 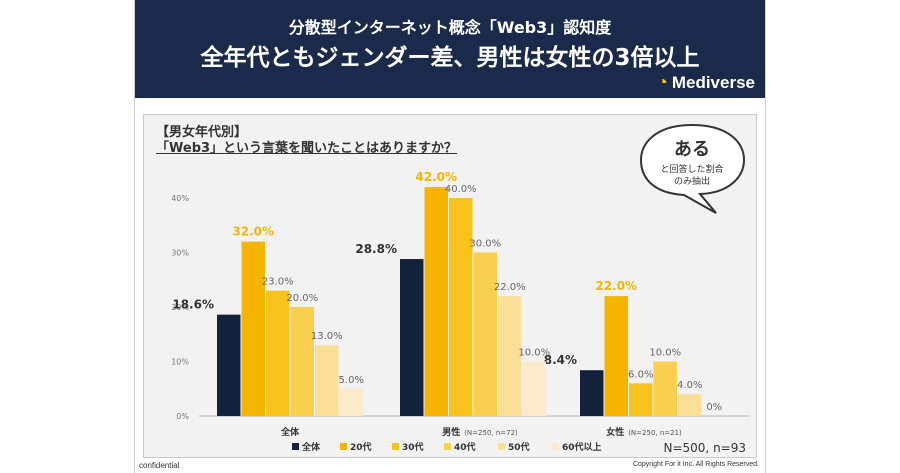 What do you see at coordinates (592, 393) in the screenshot?
I see `bar-全体-女性` at bounding box center [592, 393].